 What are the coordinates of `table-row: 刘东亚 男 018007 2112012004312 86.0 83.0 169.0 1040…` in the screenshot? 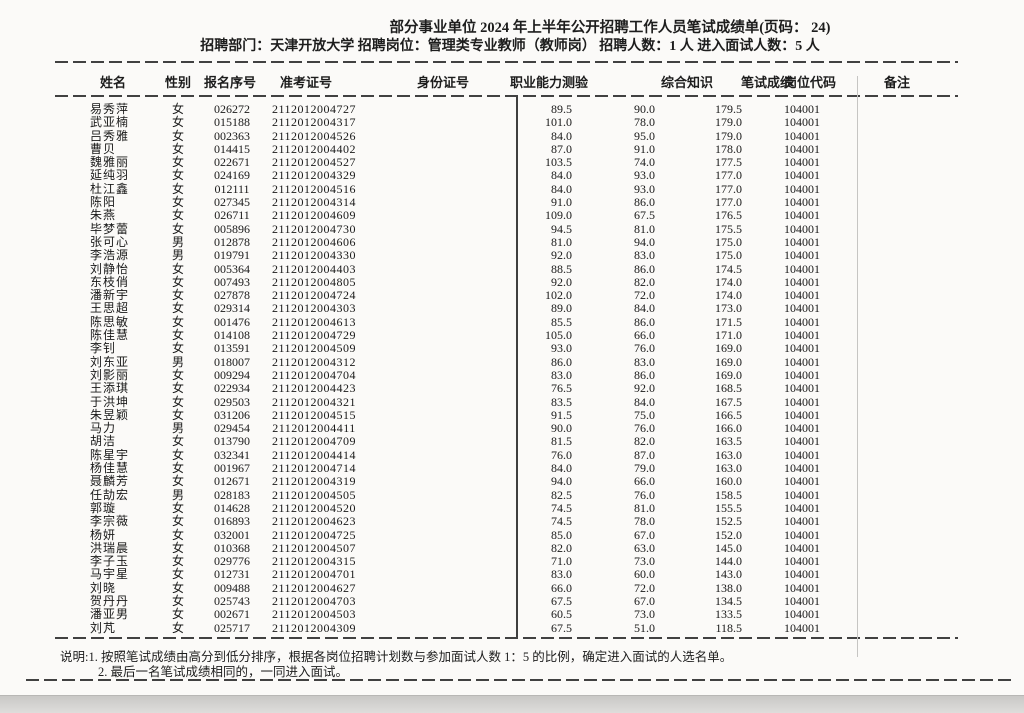 It's located at (512, 361).